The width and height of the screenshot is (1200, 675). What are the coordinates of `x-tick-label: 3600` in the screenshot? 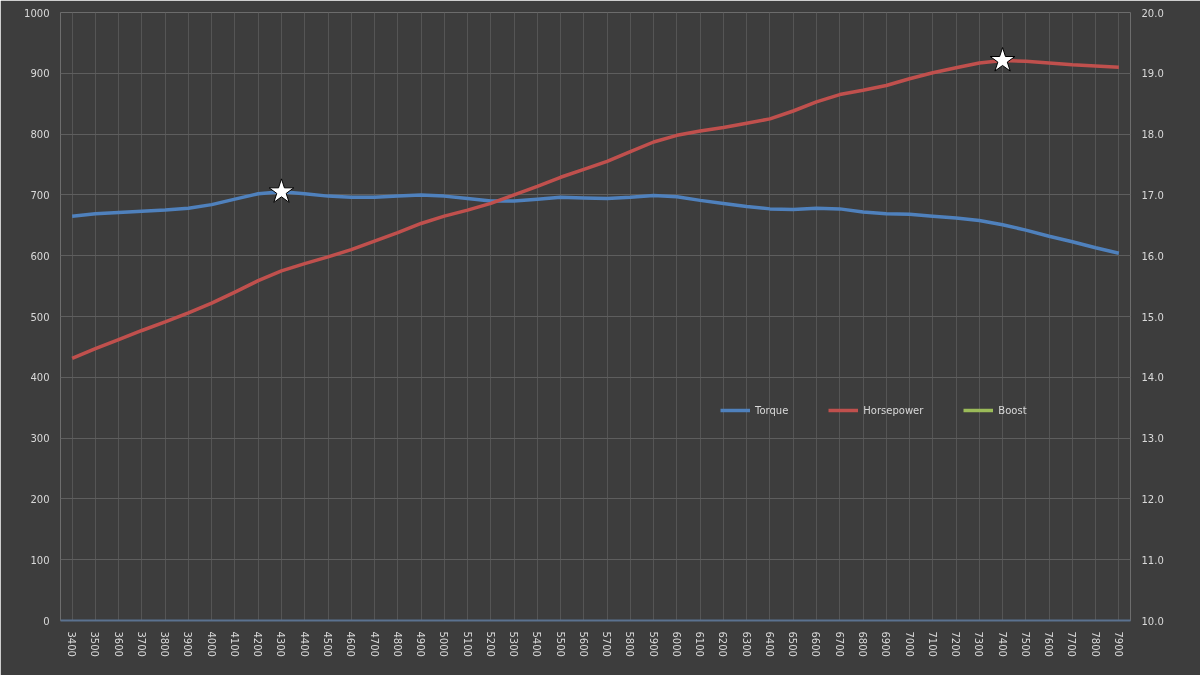 It's located at (118, 644).